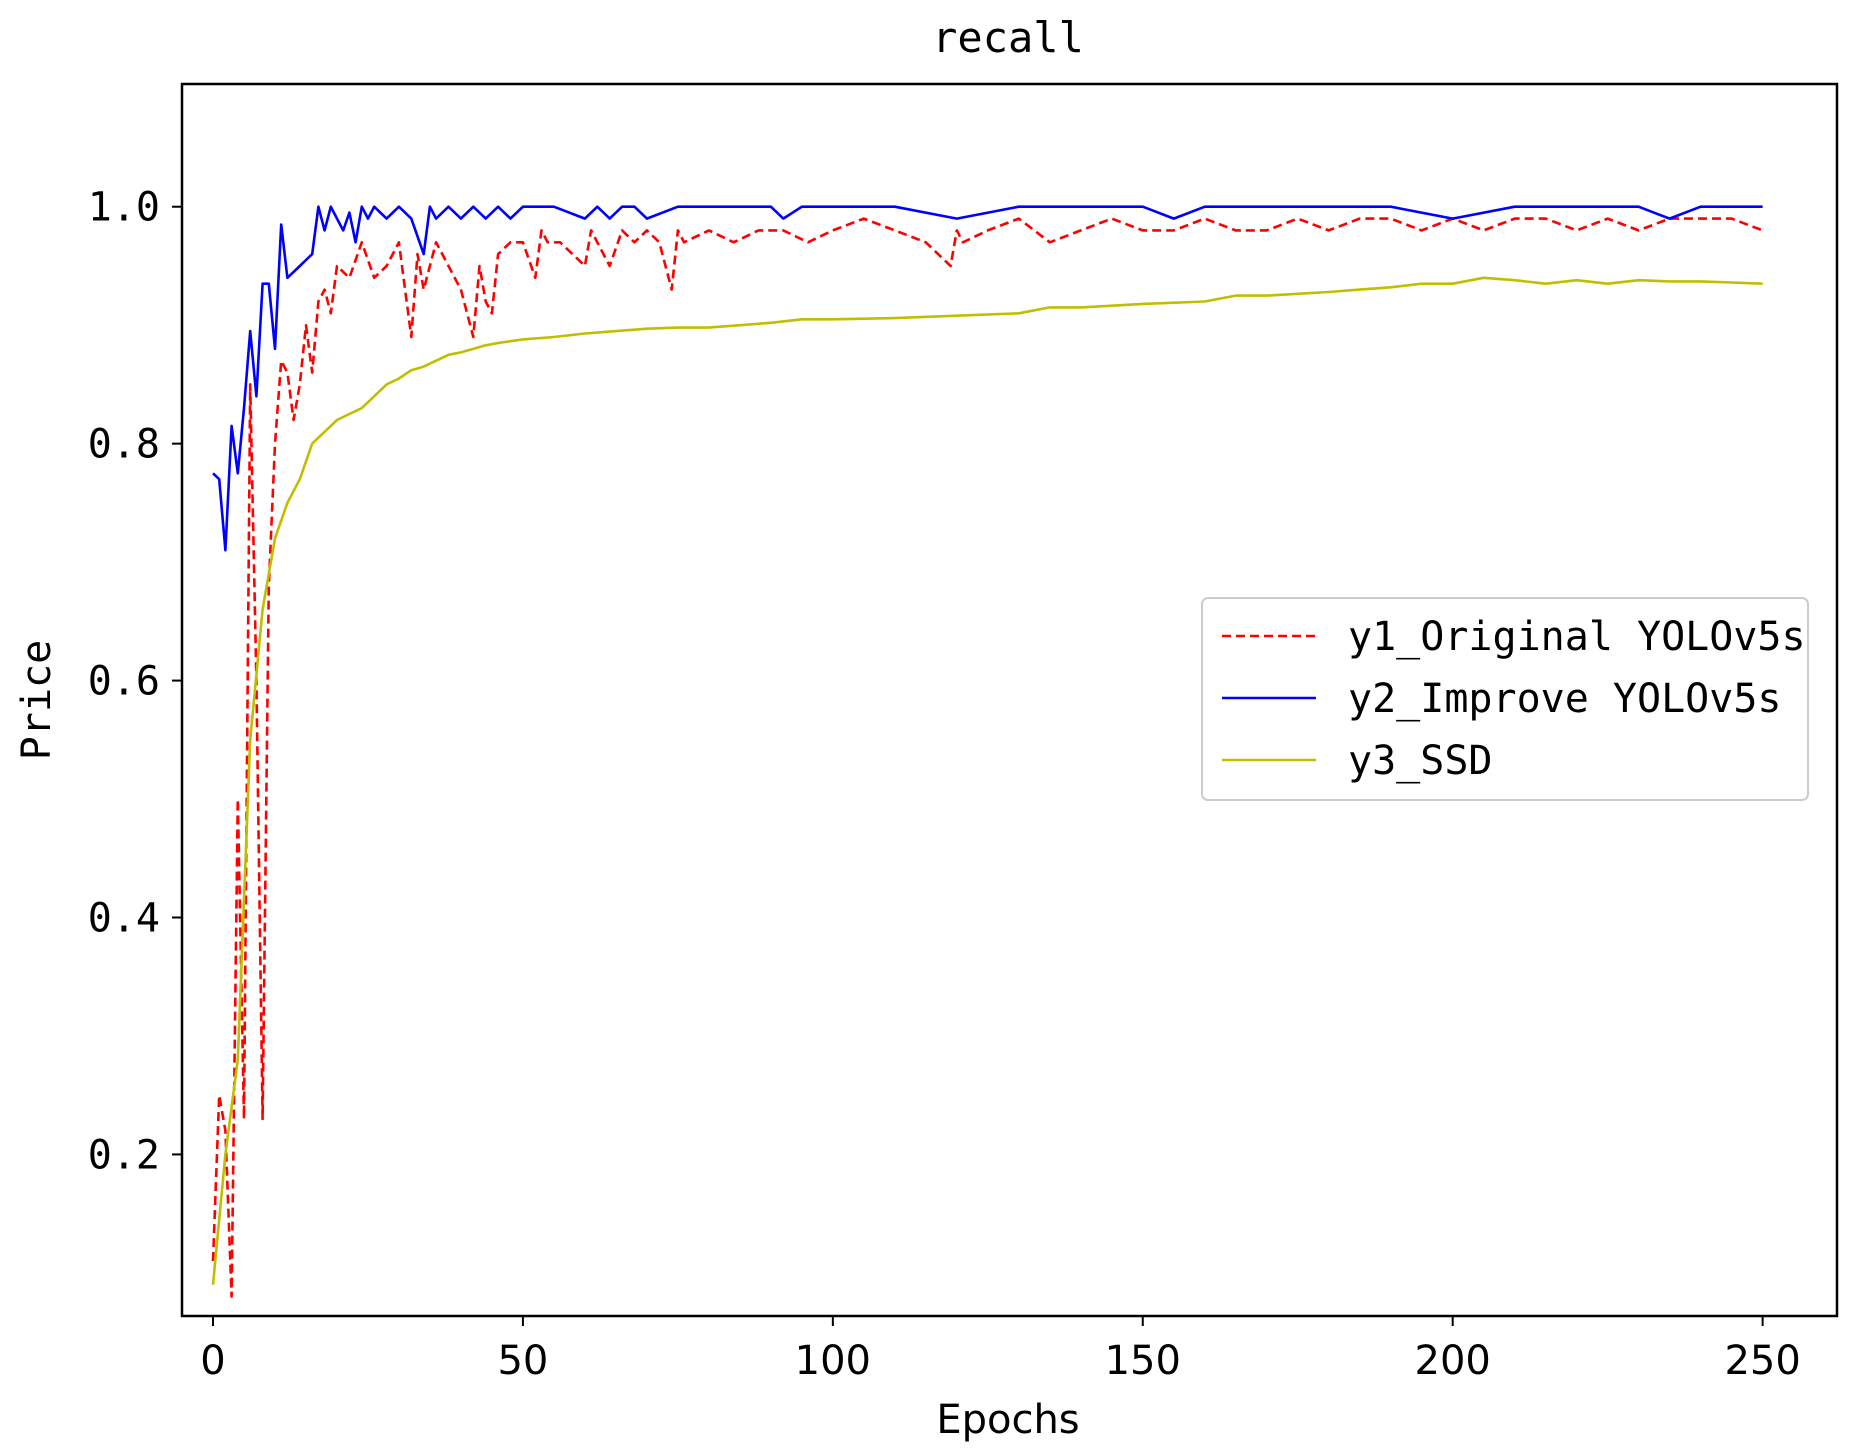 The width and height of the screenshot is (1851, 1455). Describe the element at coordinates (124, 918) in the screenshot. I see `y-tick-label: 0.4` at that location.